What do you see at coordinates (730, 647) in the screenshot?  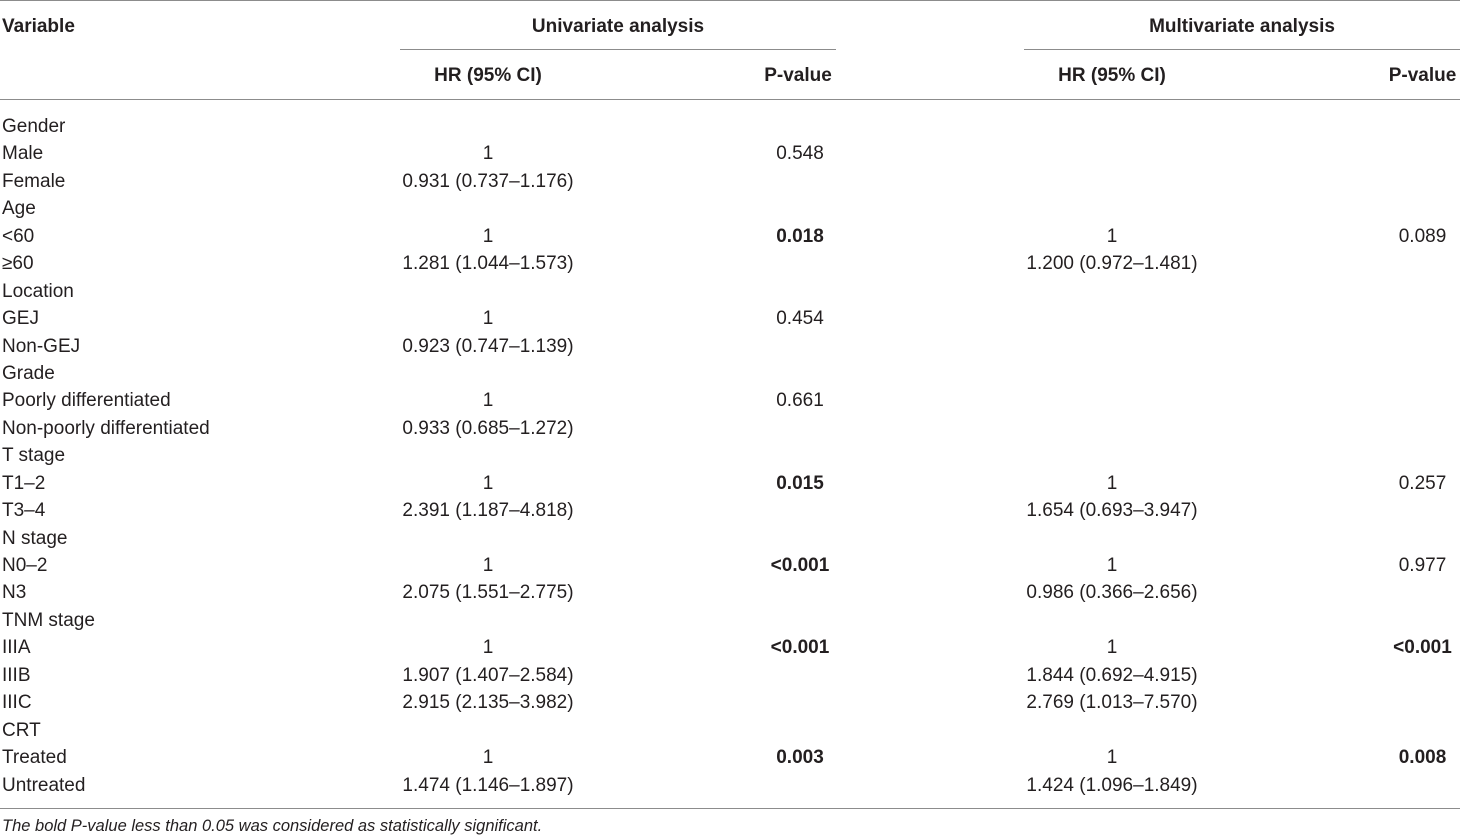 I see `table-row: IIIA 1 <0.001 1 <0.001` at bounding box center [730, 647].